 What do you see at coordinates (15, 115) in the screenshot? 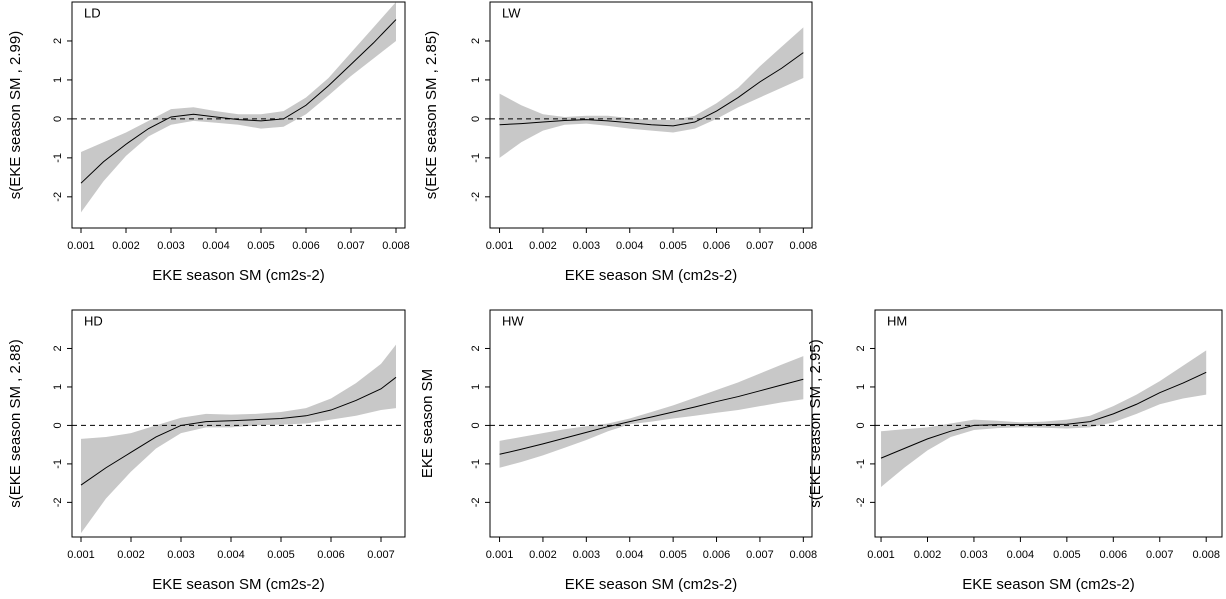
I see `y-axis-title: s(EKE season SM , 2.99)` at bounding box center [15, 115].